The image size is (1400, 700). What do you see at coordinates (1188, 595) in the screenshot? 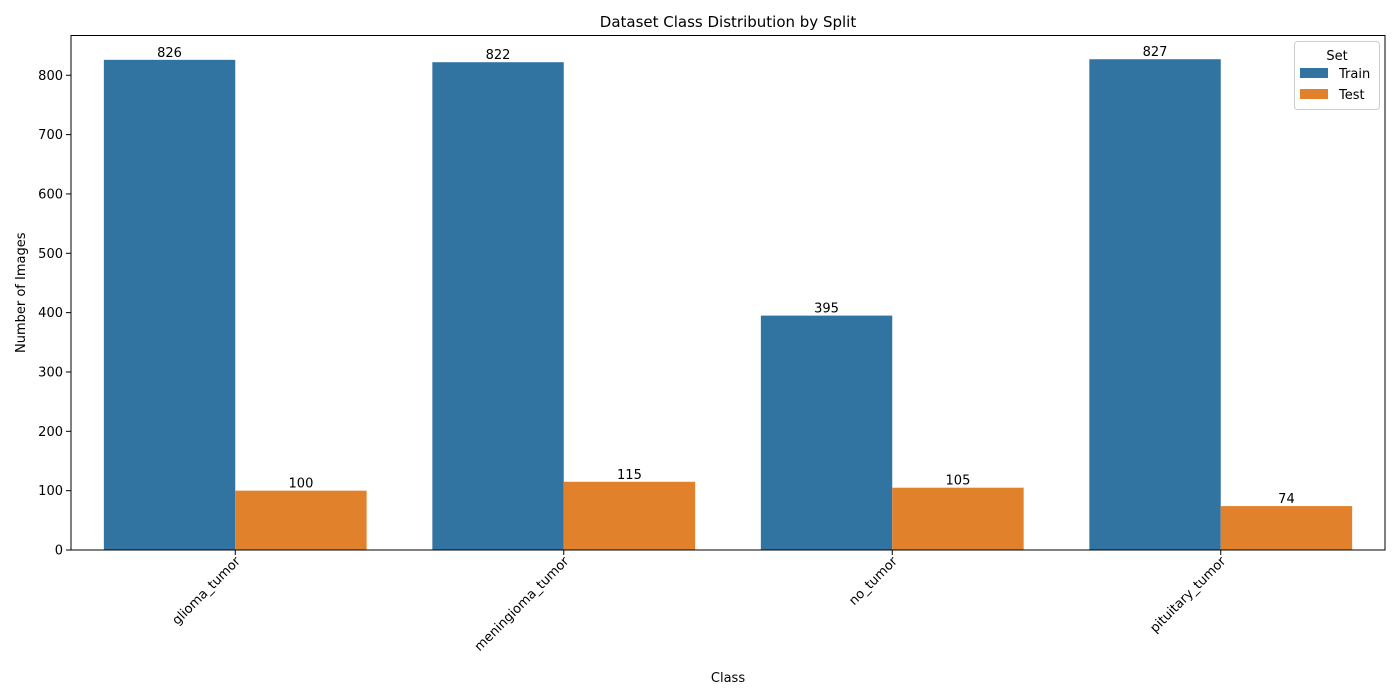
I see `x-tick-label-pituitary_tumor: pituitary_tumor` at bounding box center [1188, 595].